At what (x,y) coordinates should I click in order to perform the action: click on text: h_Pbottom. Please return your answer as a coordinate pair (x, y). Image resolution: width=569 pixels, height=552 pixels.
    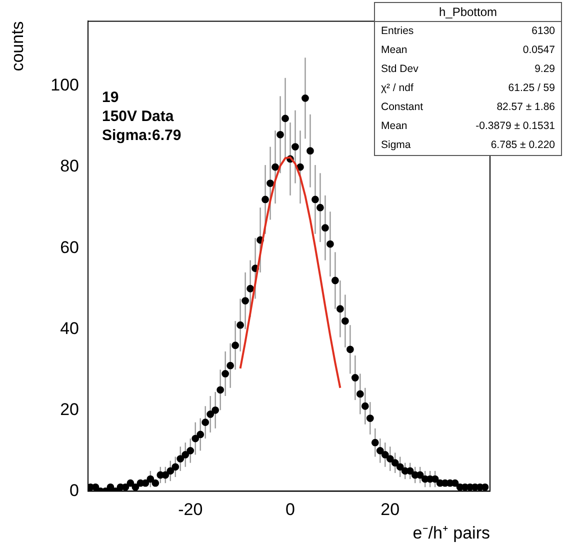
    Looking at the image, I should click on (468, 12).